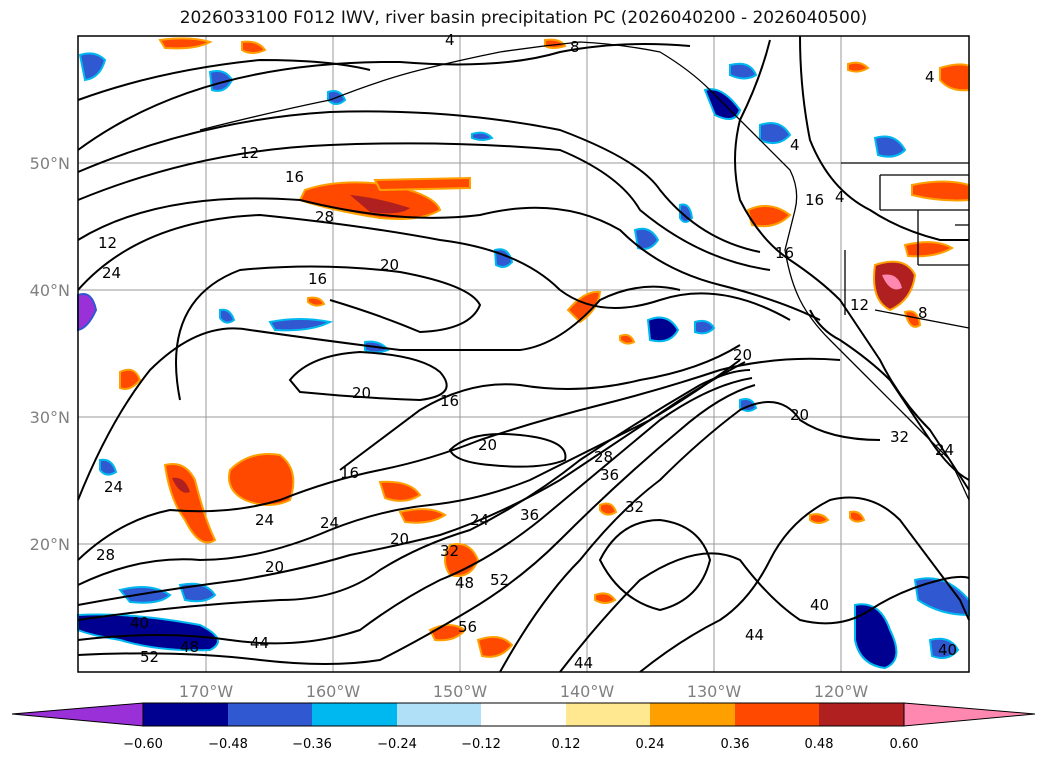 This screenshot has width=1047, height=765. What do you see at coordinates (50, 417) in the screenshot?
I see `lat-label-30n: 30°N` at bounding box center [50, 417].